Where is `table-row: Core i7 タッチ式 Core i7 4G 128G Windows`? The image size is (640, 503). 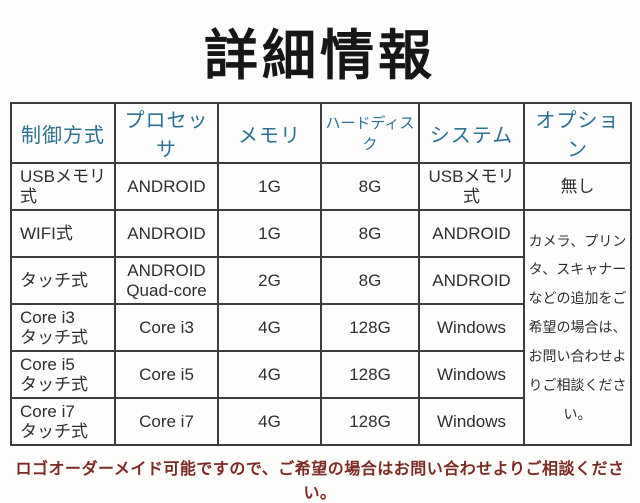
table-row: Core i7 タッチ式 Core i7 4G 128G Windows is located at coordinates (320, 422).